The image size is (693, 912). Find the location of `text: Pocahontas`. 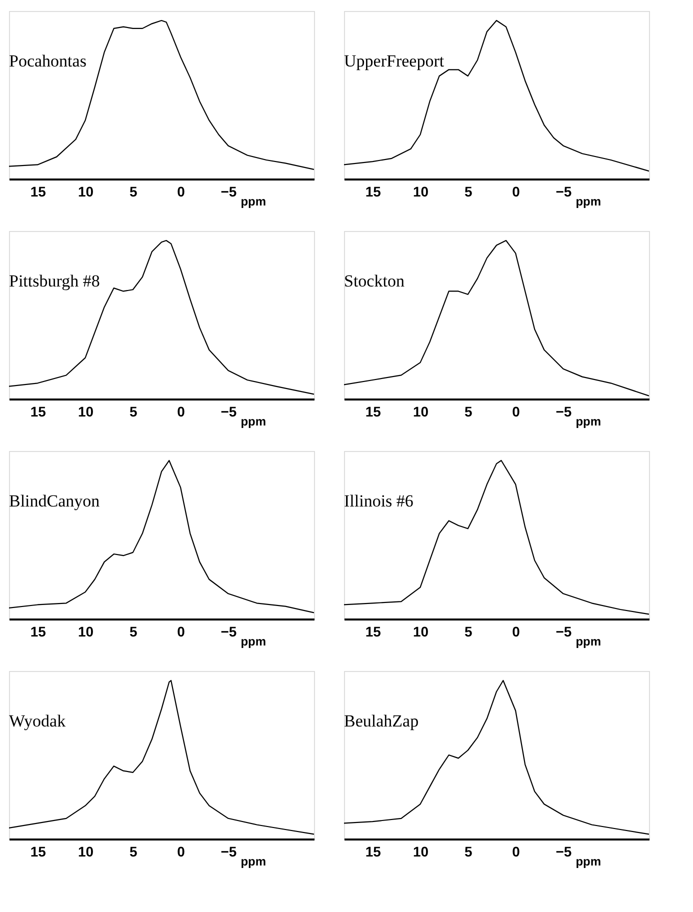

text: Pocahontas is located at coordinates (47, 60).